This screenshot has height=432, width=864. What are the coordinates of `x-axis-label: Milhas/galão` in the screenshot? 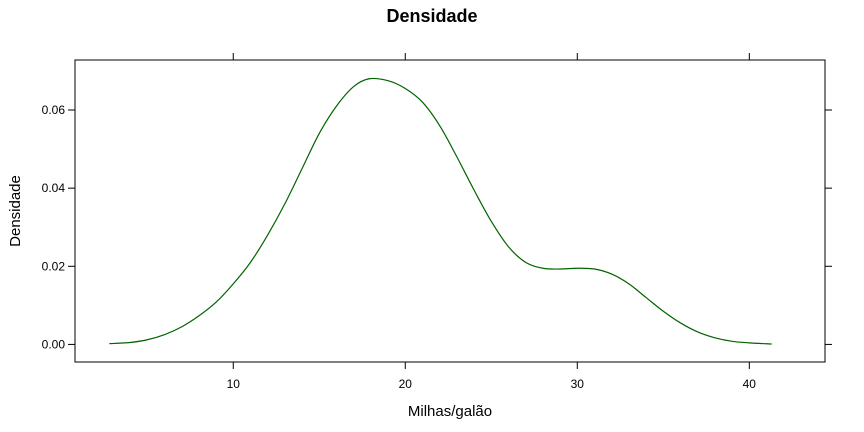 It's located at (450, 411).